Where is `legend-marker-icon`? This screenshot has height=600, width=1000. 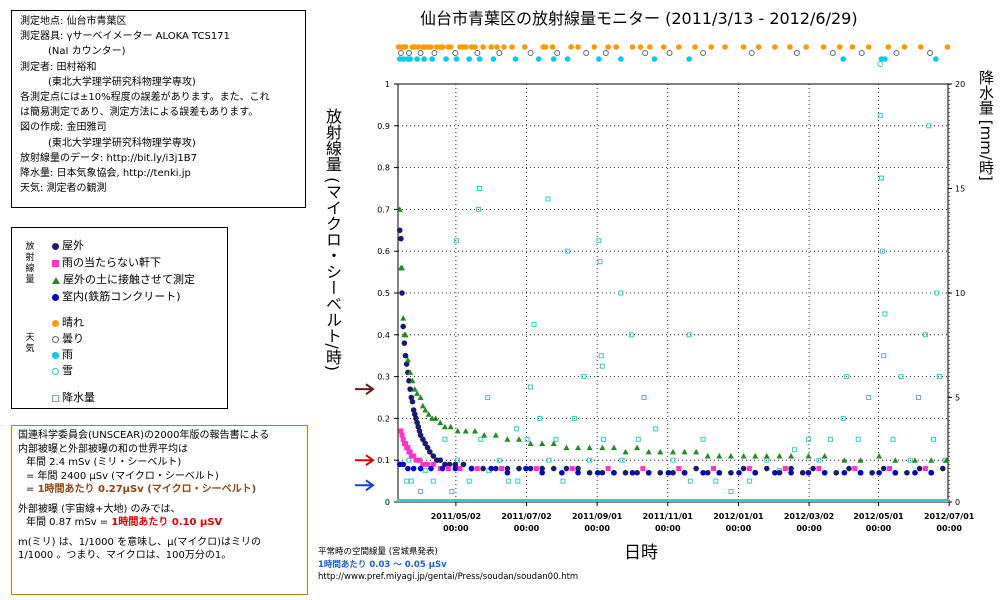 legend-marker-icon is located at coordinates (55, 323).